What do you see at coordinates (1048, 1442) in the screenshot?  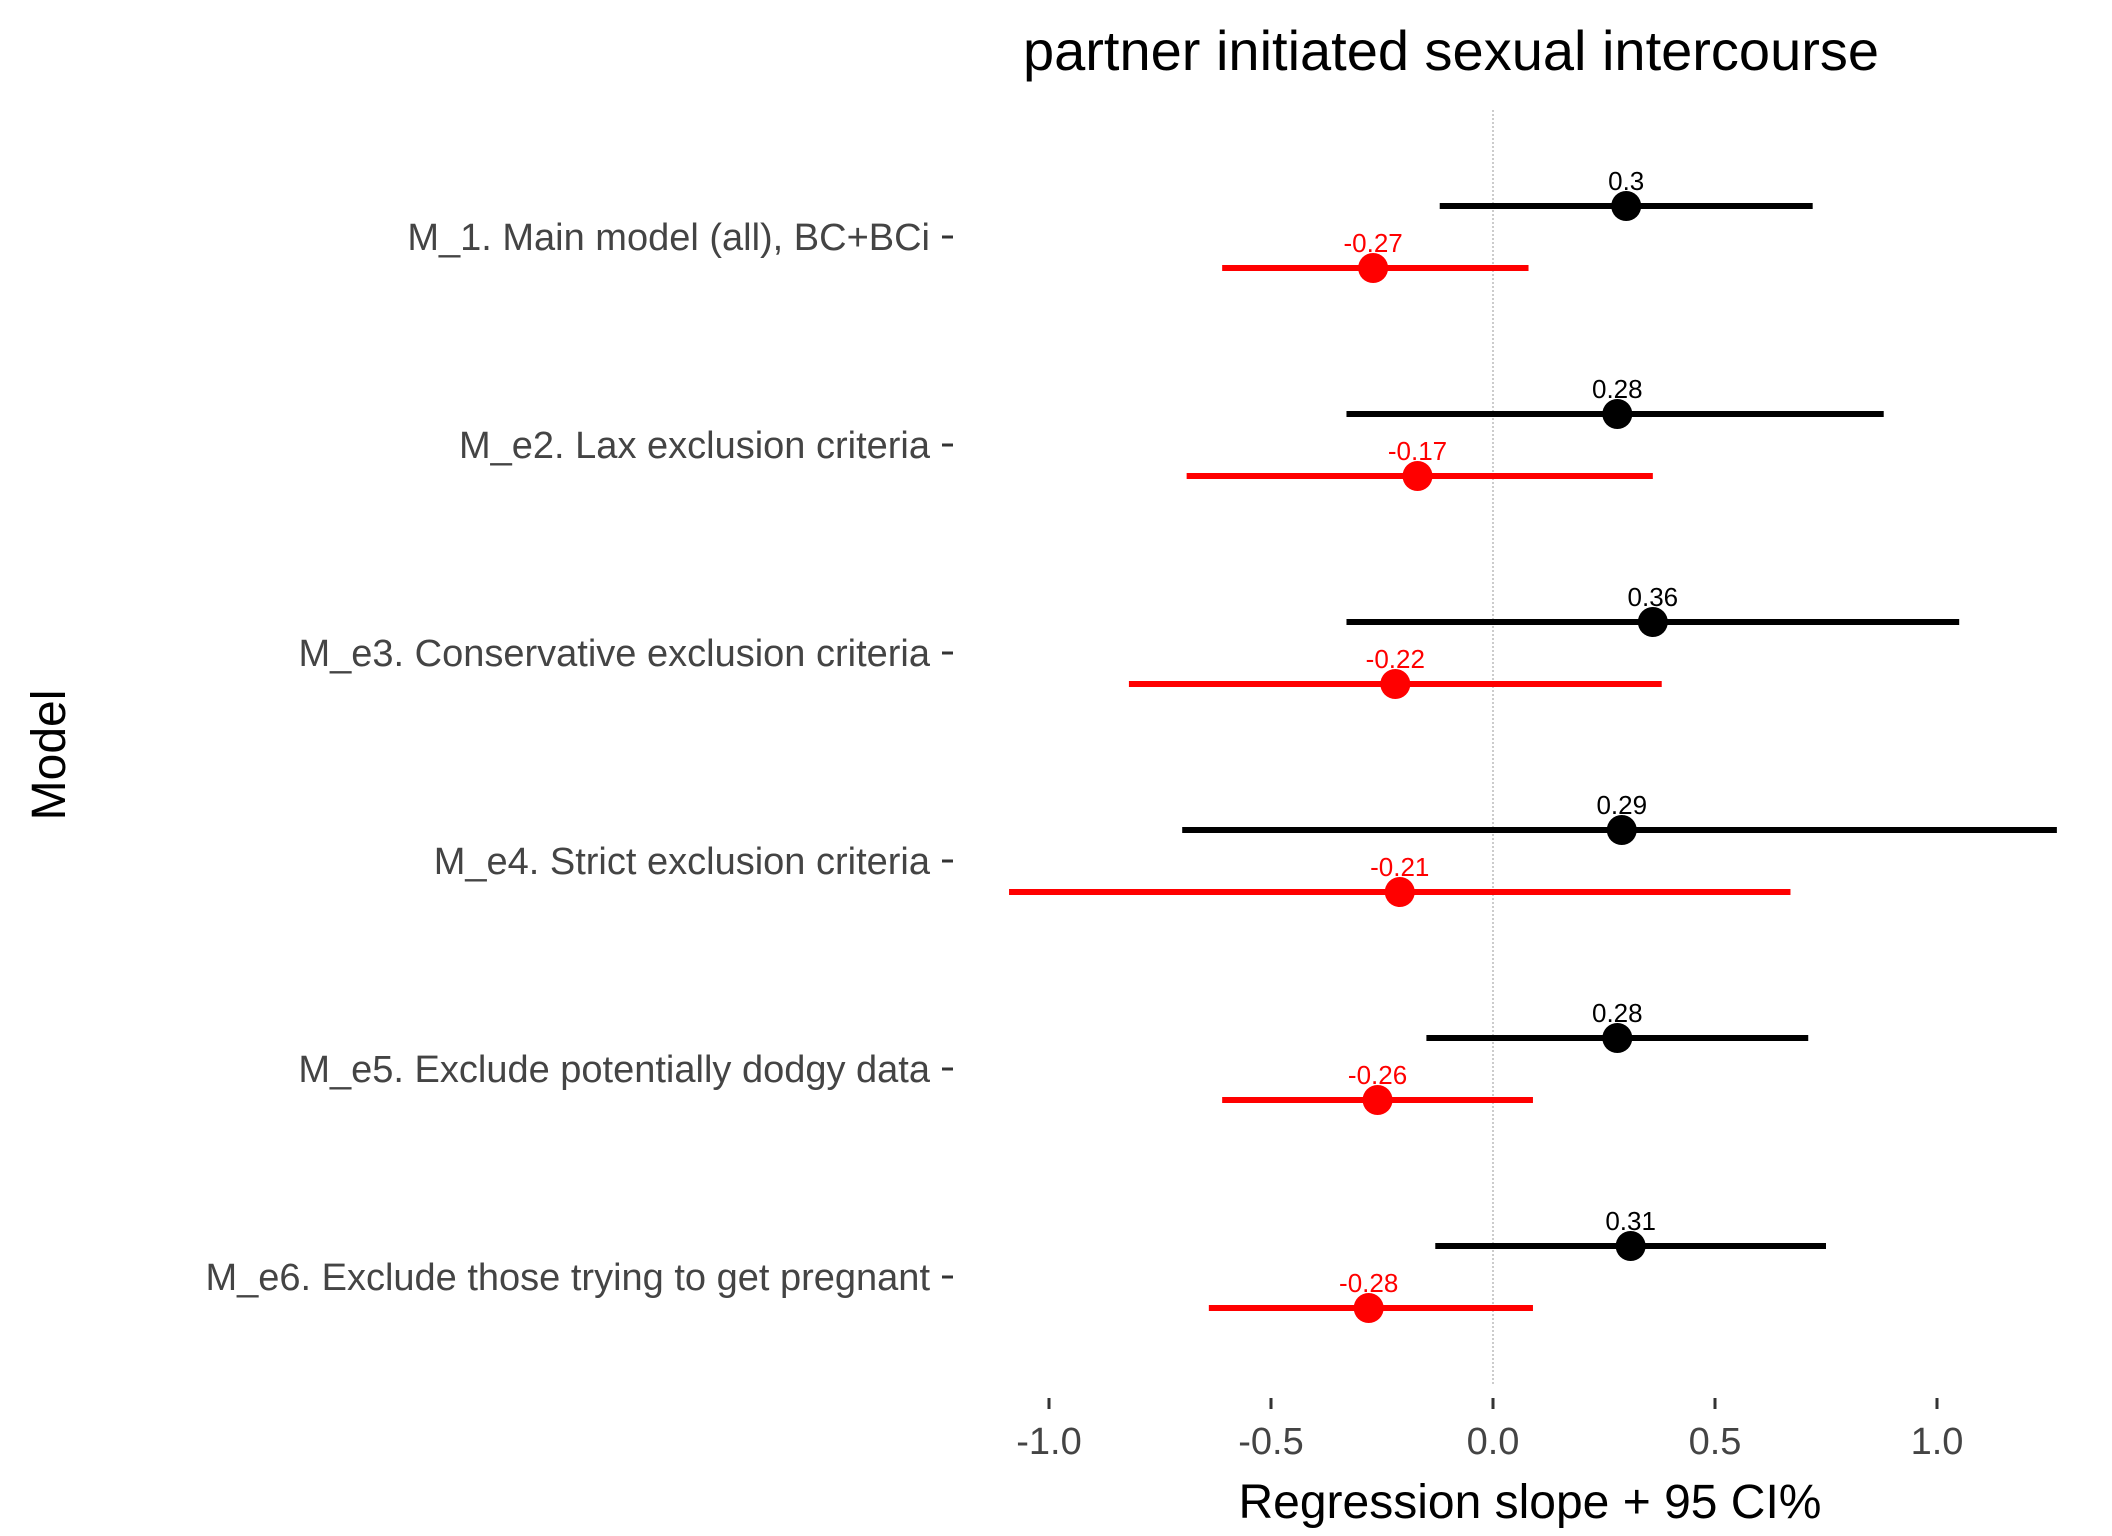 I see `x-tick-label: -1.0` at bounding box center [1048, 1442].